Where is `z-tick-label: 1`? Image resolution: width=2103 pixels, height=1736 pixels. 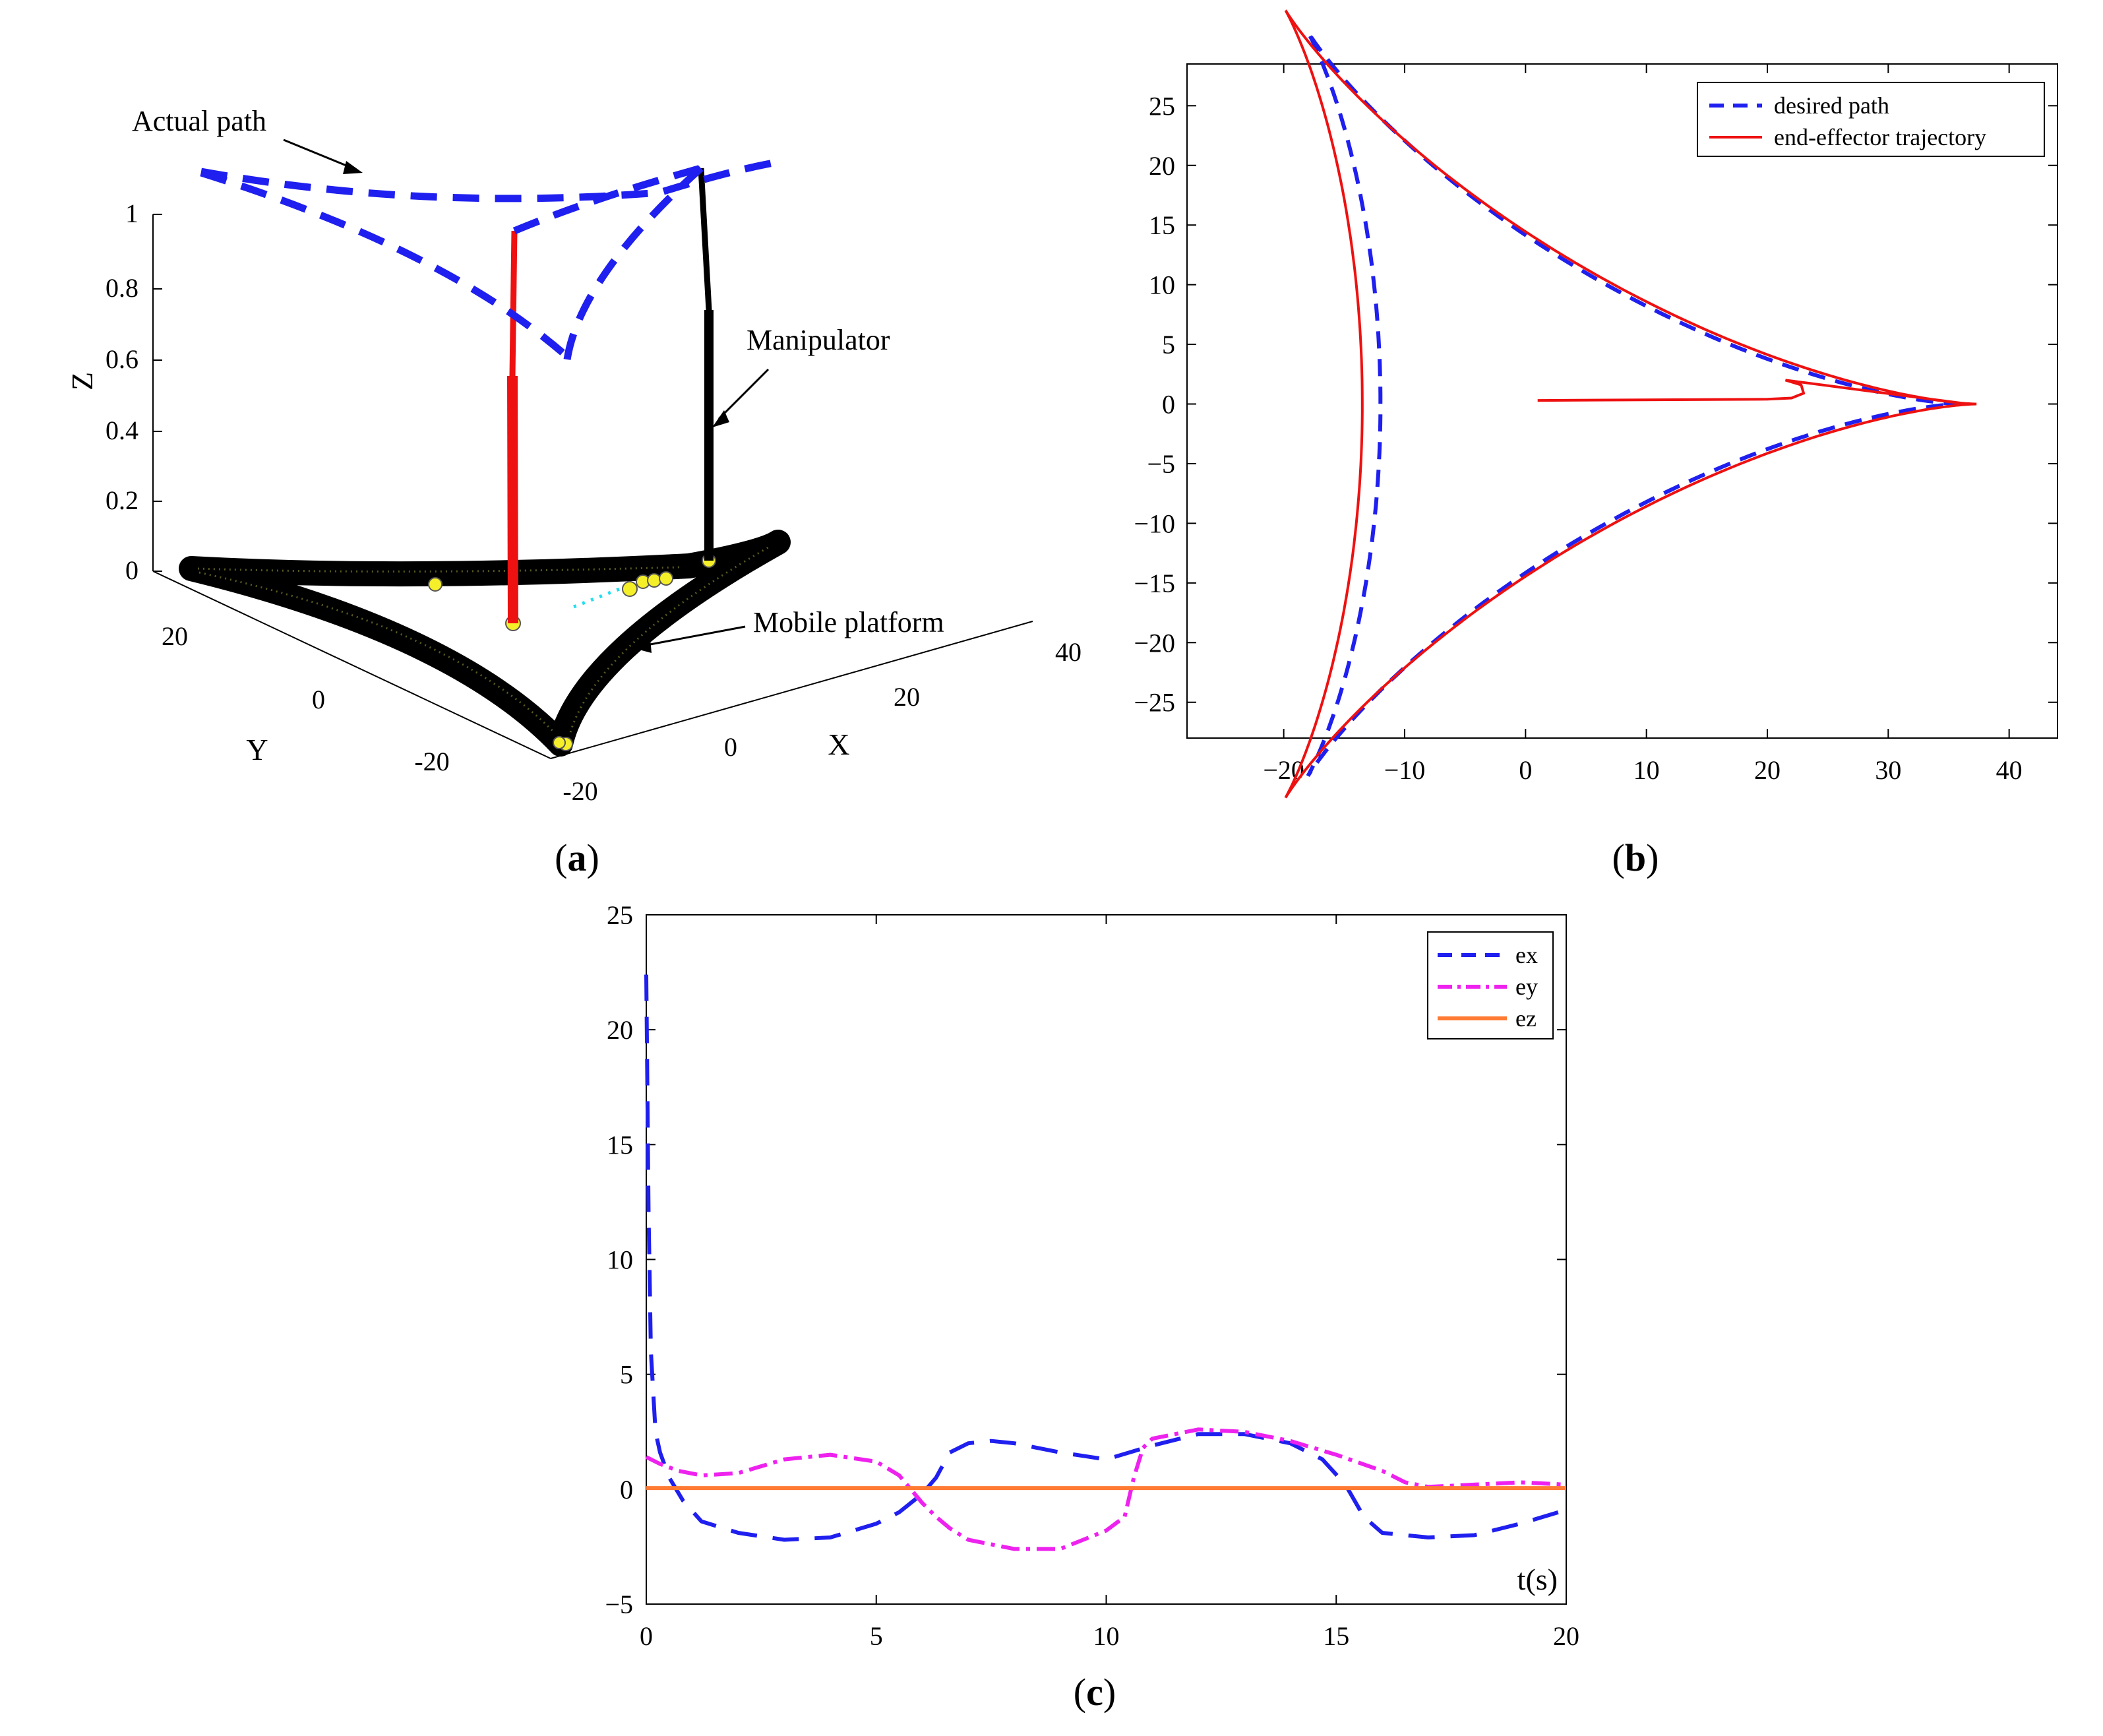
z-tick-label: 1 is located at coordinates (131, 213).